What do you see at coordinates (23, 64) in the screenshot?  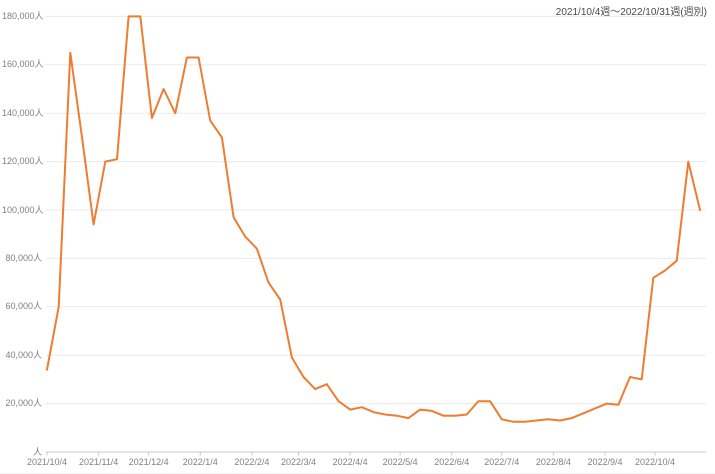 I see `y-axis-label: 160,000人` at bounding box center [23, 64].